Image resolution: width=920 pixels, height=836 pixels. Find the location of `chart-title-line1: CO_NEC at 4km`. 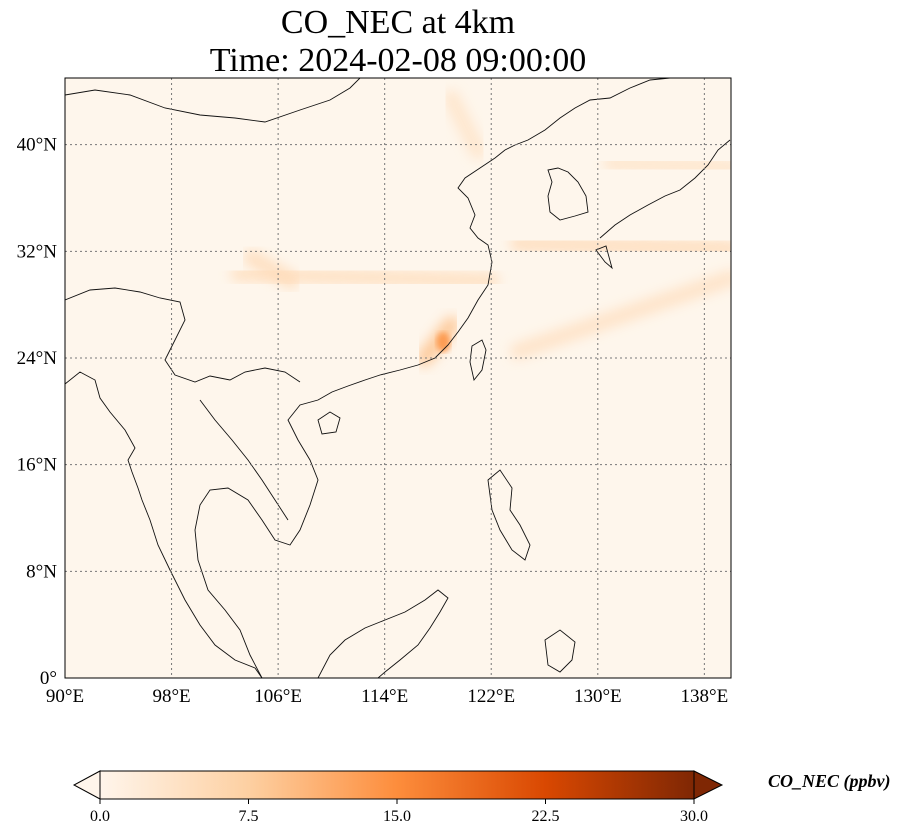

chart-title-line1: CO_NEC at 4km is located at coordinates (398, 22).